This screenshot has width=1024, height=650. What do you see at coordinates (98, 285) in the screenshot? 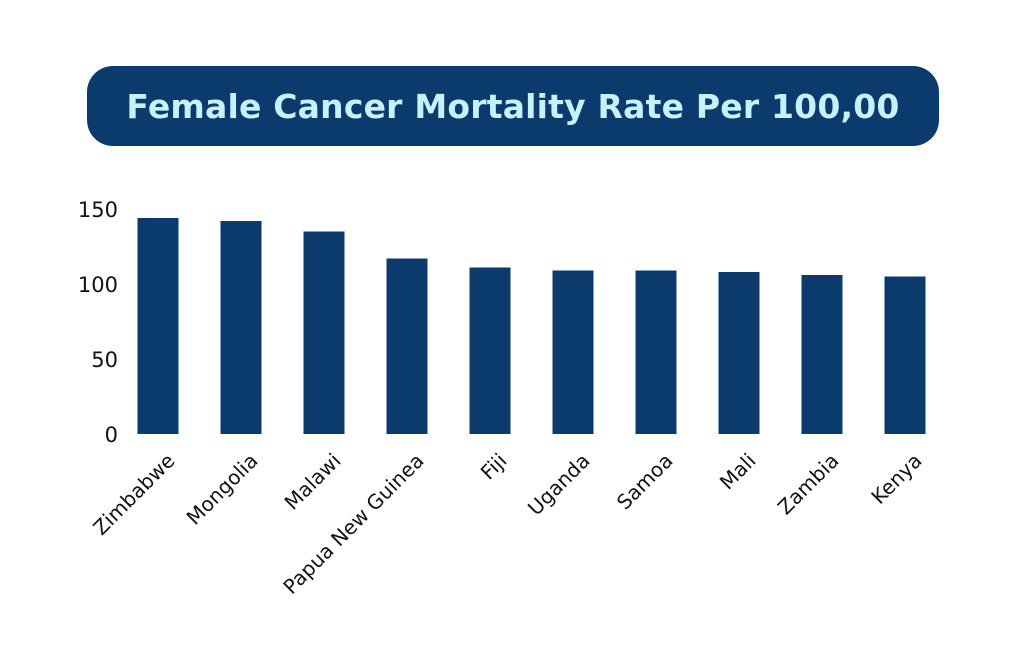
I see `y-tick-label: 100` at bounding box center [98, 285].